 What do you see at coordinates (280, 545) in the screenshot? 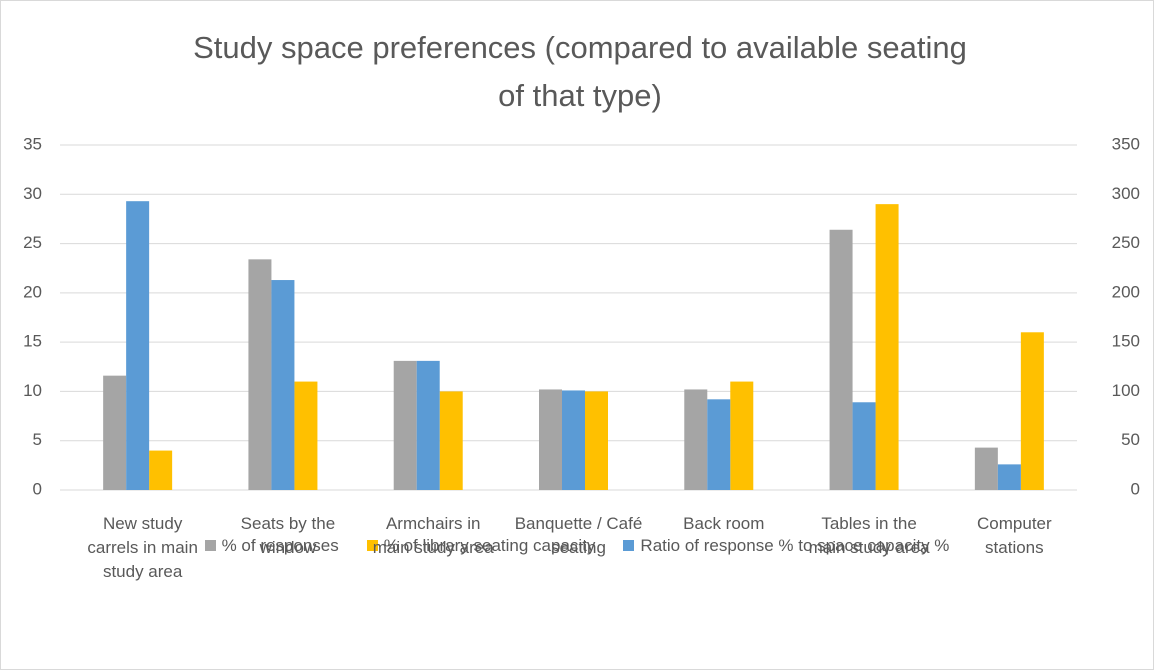
I see `legend-label: % of responses` at bounding box center [280, 545].